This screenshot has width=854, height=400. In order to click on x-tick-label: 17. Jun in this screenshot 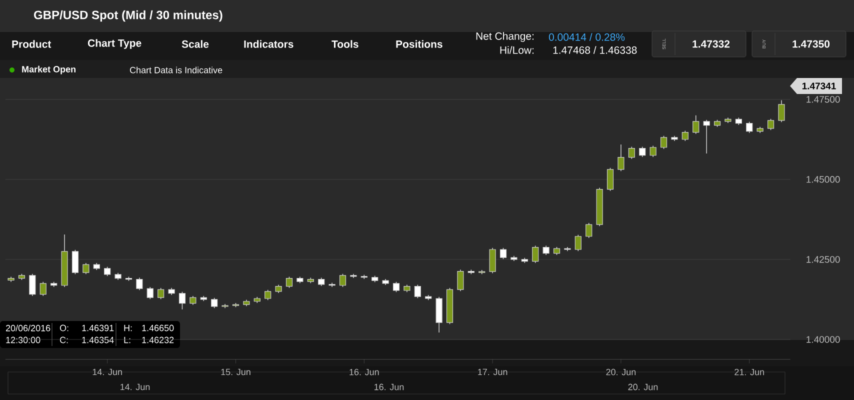, I will do `click(493, 372)`.